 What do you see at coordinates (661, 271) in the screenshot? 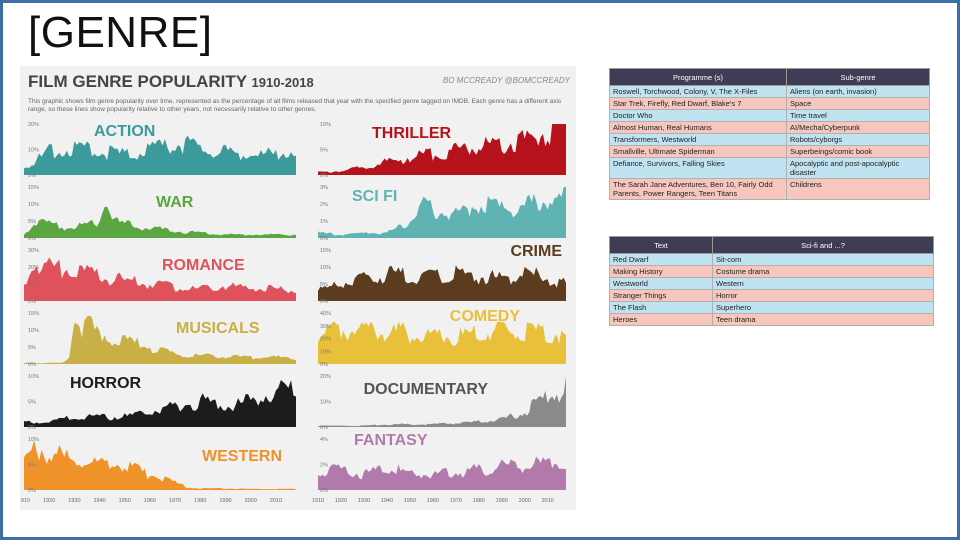
I see `table-cell: Making History` at bounding box center [661, 271].